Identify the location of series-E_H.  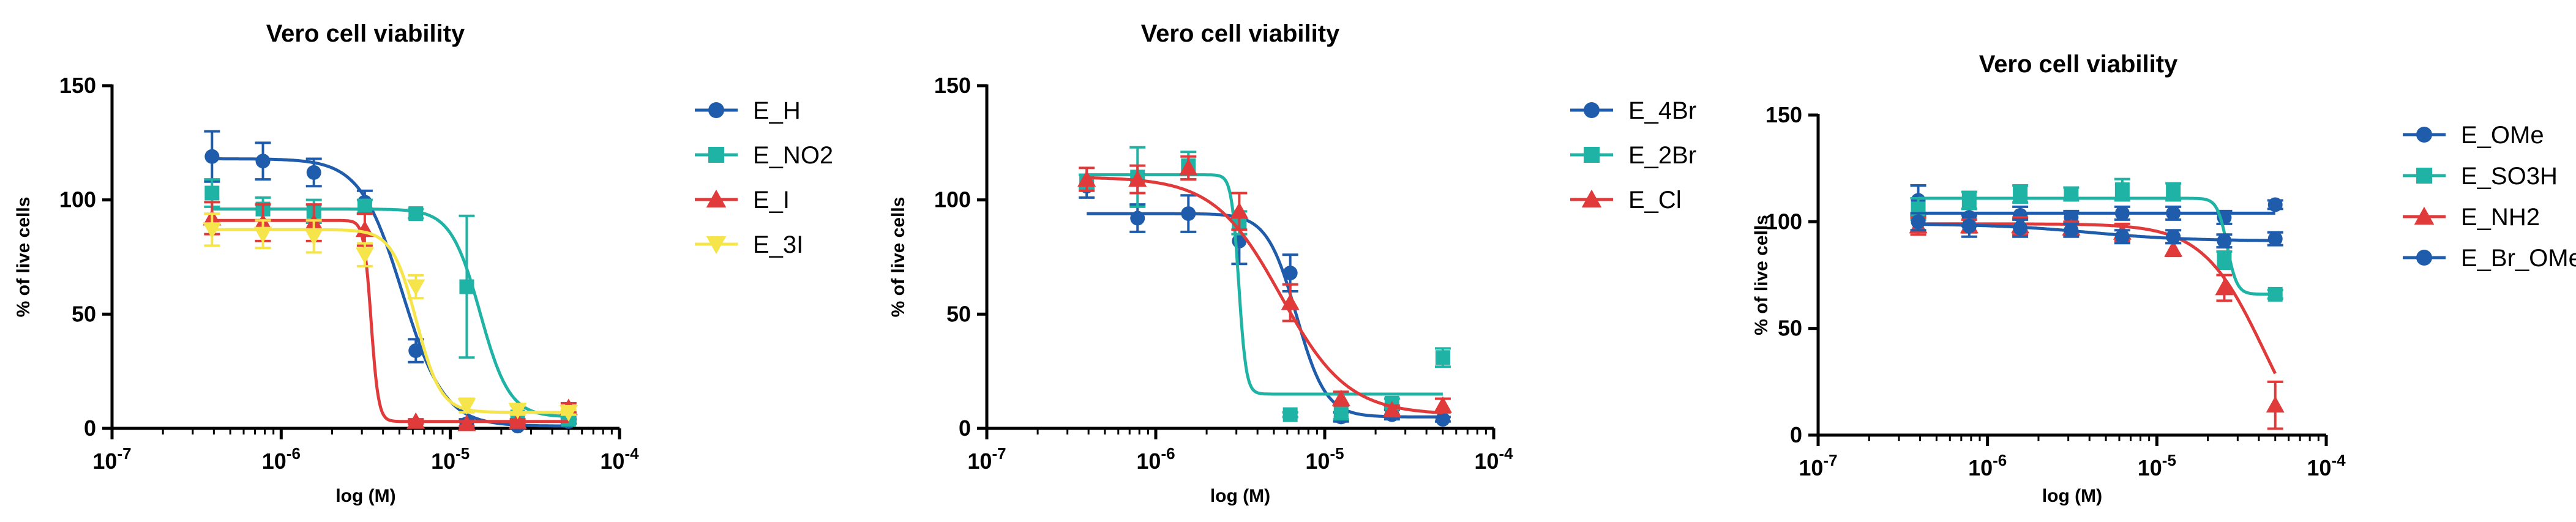
(390, 282).